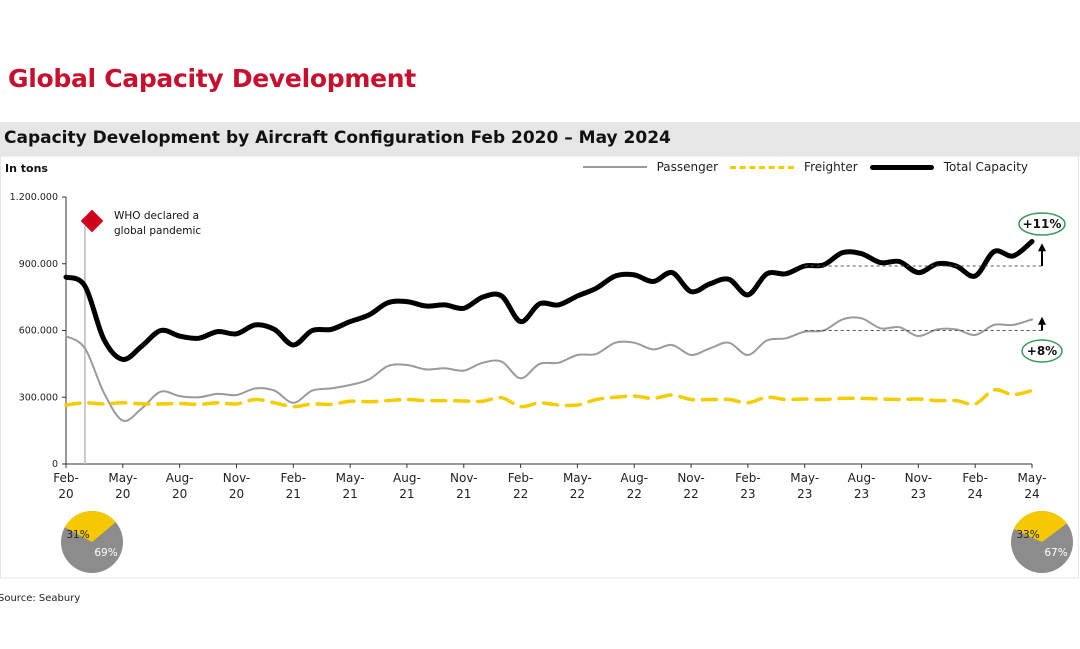 The image size is (1080, 649). I want to click on series-line-freighter, so click(549, 398).